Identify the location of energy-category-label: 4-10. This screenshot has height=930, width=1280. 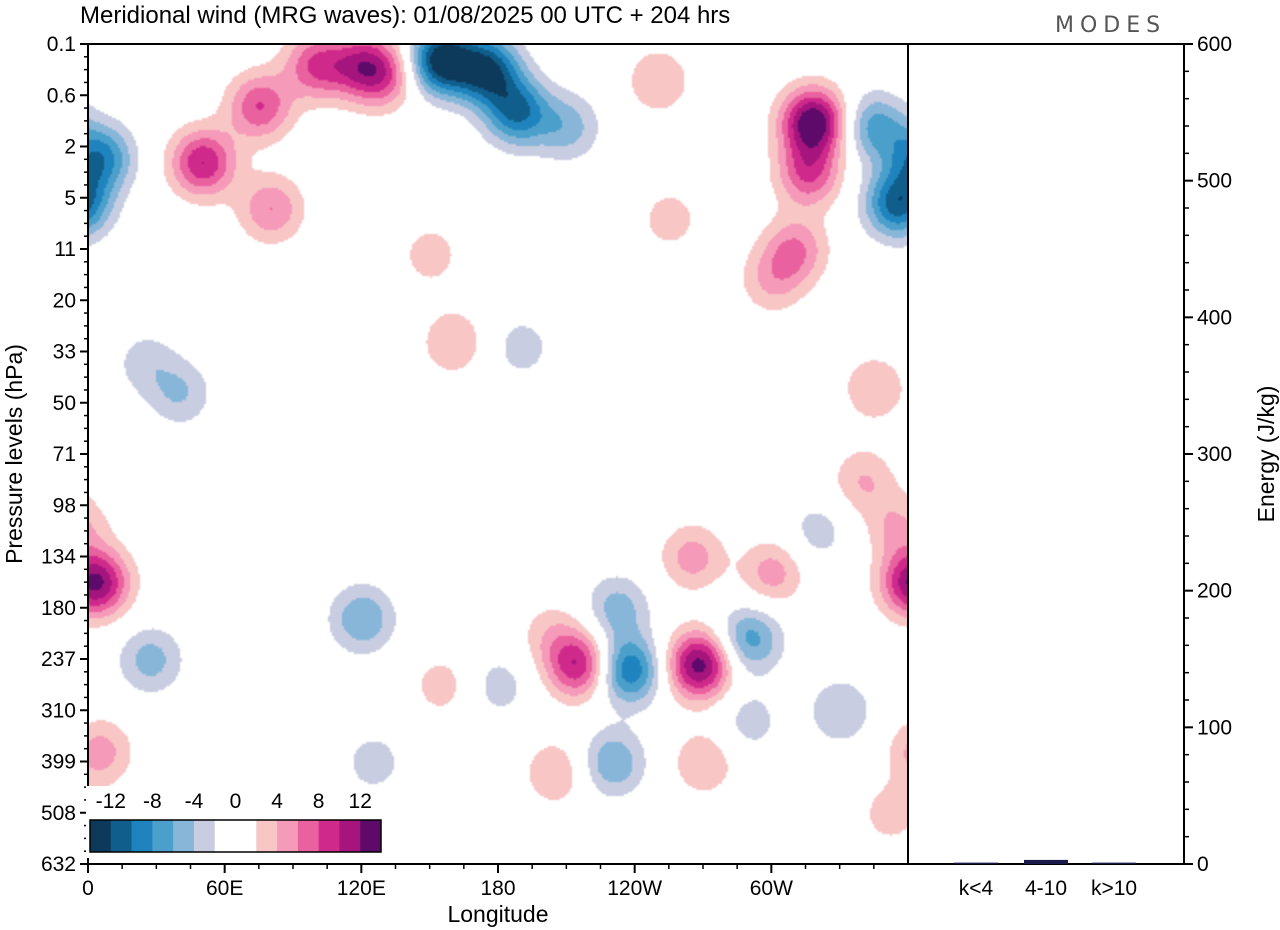
(1046, 888).